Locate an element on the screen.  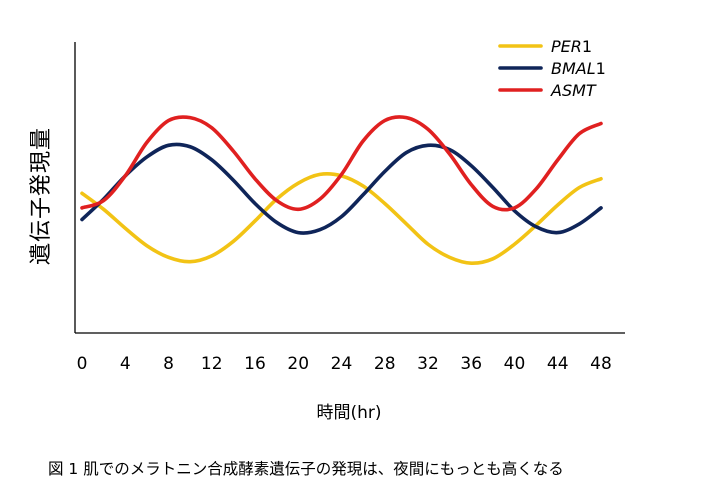
y-axis-label: 遺伝子発現量 is located at coordinates (41, 196).